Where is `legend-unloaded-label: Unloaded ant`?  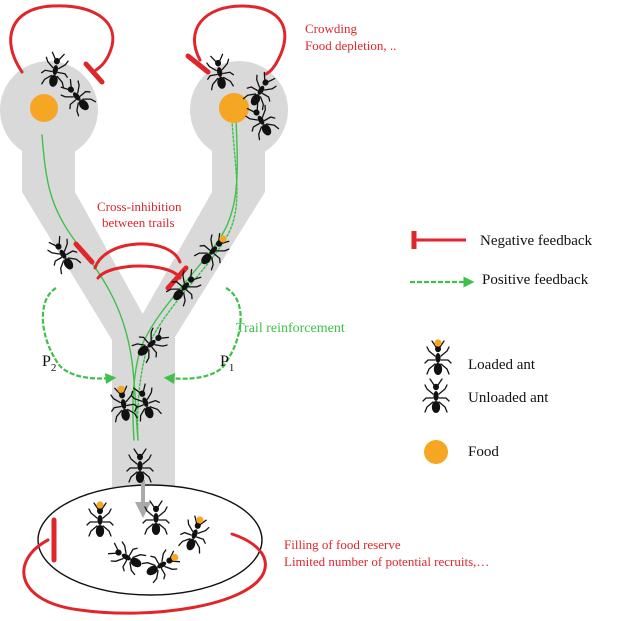 legend-unloaded-label: Unloaded ant is located at coordinates (508, 398).